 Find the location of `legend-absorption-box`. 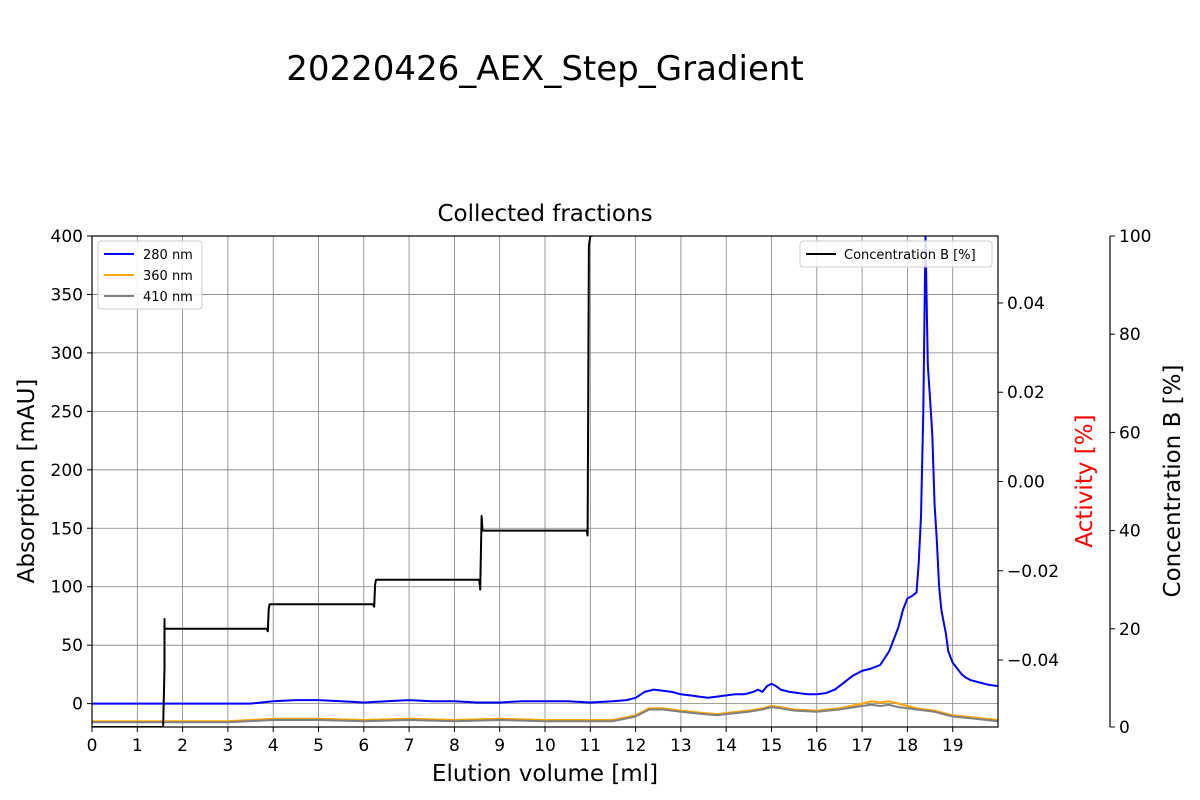

legend-absorption-box is located at coordinates (150, 275).